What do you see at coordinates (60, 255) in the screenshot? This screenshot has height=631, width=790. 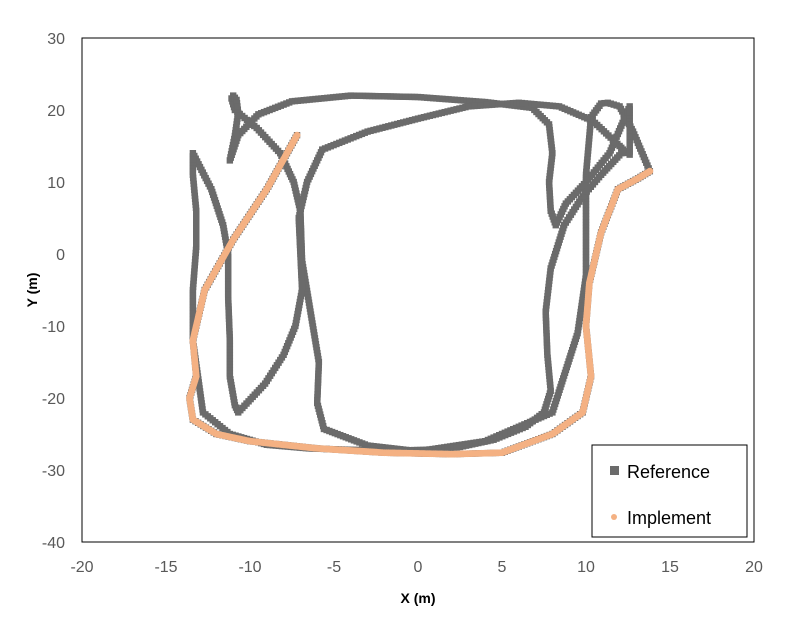 I see `y-tick-label: 0` at bounding box center [60, 255].